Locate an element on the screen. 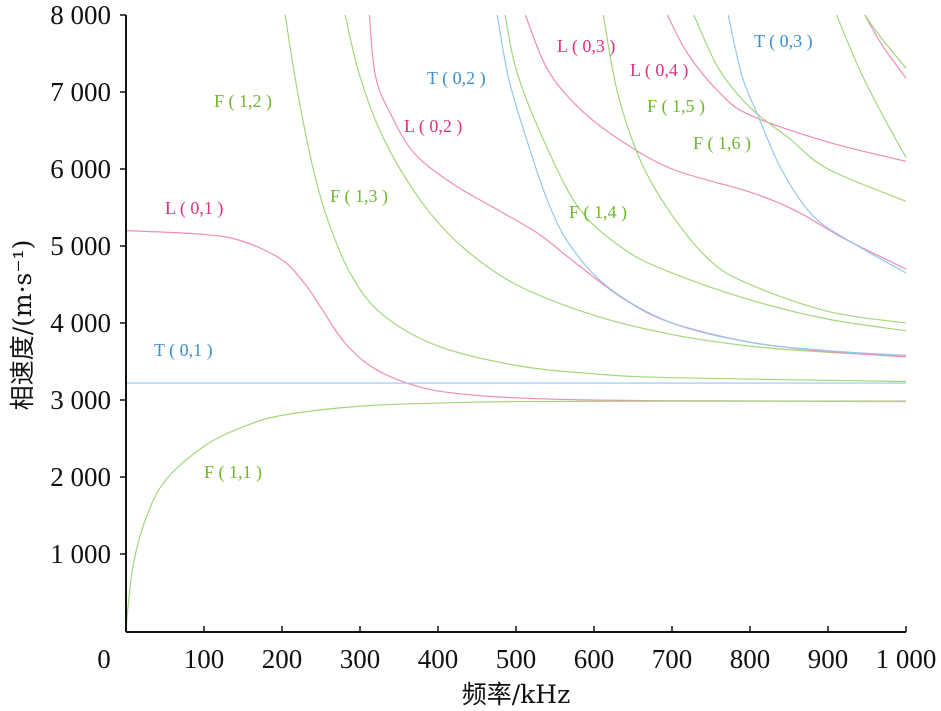  x-tick-label: 200 is located at coordinates (282, 659).